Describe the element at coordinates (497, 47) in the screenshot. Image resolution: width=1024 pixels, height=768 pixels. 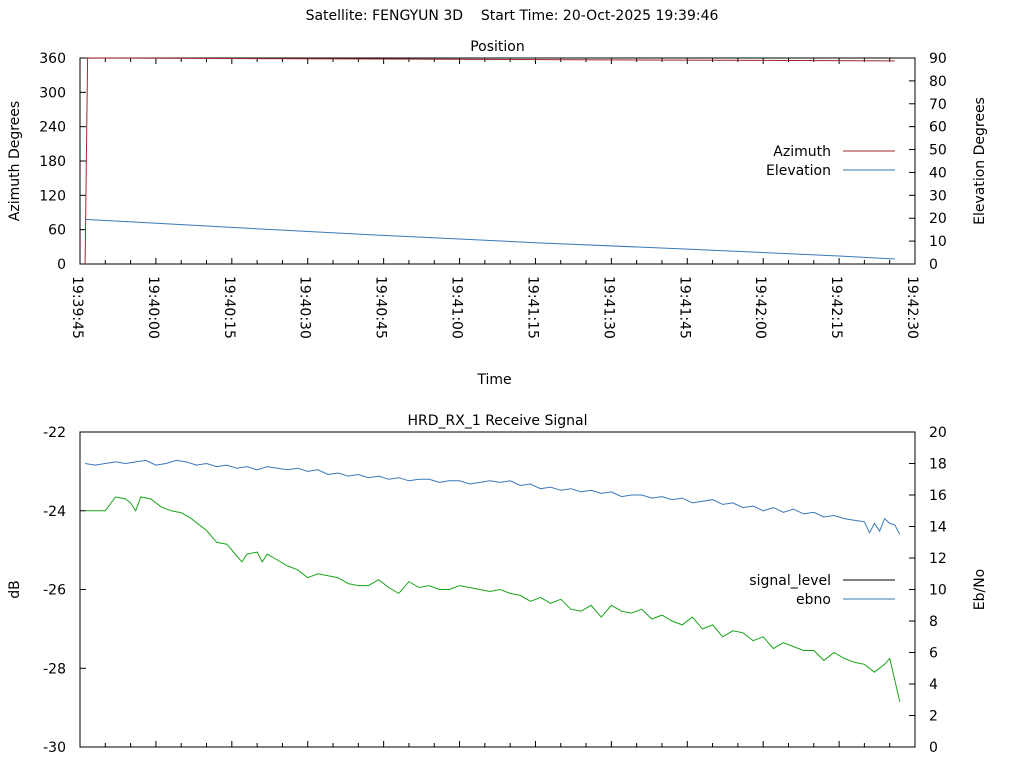
I see `chart1-title: Position` at that location.